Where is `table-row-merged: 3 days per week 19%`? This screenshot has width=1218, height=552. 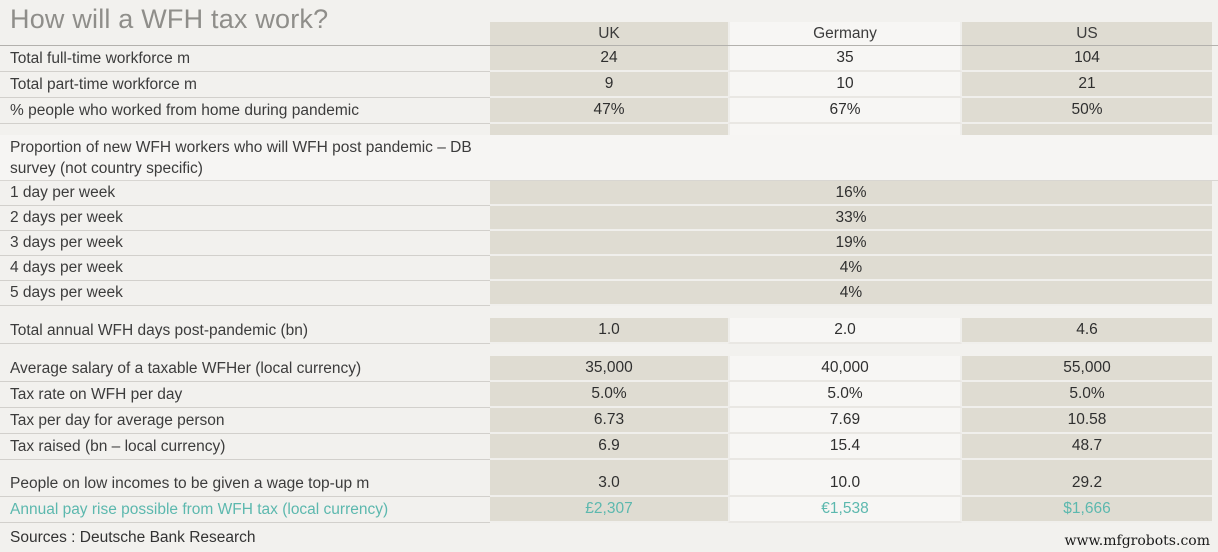 table-row-merged: 3 days per week 19% is located at coordinates (609, 243).